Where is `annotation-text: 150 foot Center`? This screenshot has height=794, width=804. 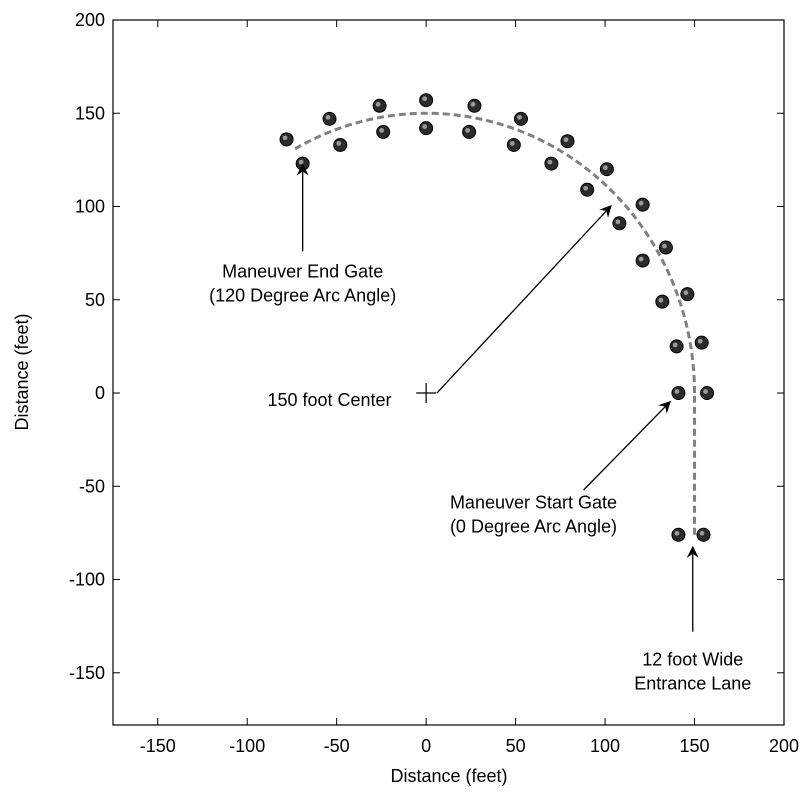 annotation-text: 150 foot Center is located at coordinates (329, 400).